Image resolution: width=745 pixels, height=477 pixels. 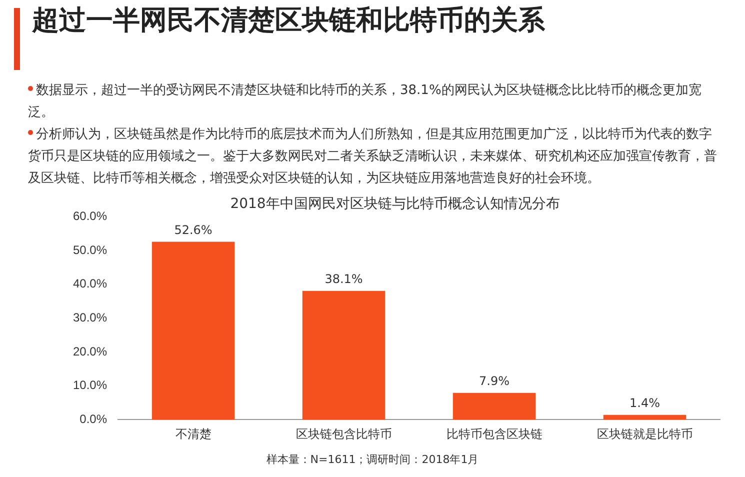 What do you see at coordinates (193, 434) in the screenshot?
I see `x-tick-label: 不清楚` at bounding box center [193, 434].